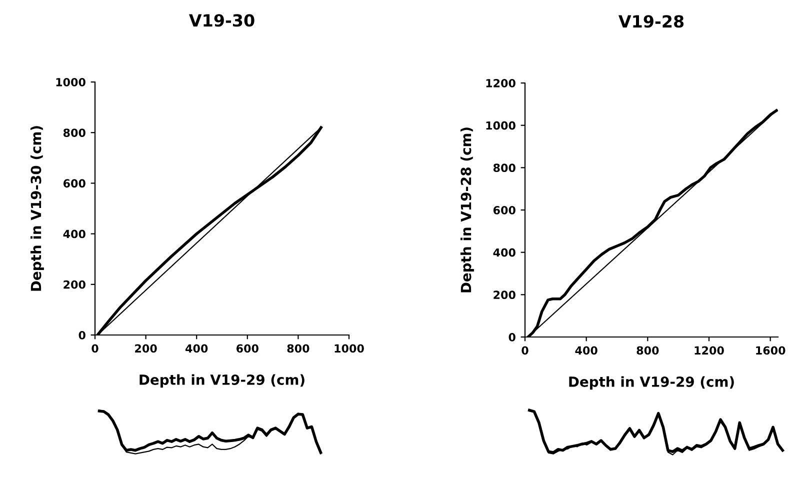  What do you see at coordinates (37, 208) in the screenshot?
I see `y-axis-title: Depth in V19-30 (cm)` at bounding box center [37, 208].